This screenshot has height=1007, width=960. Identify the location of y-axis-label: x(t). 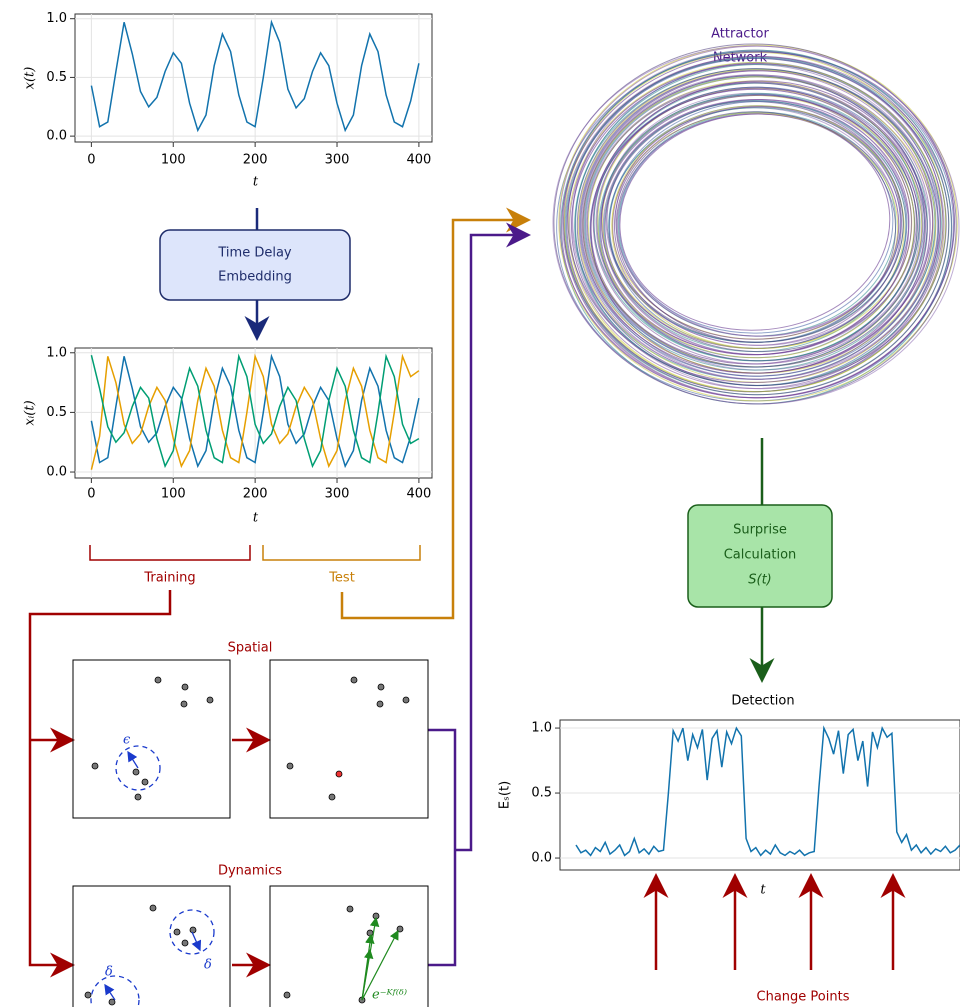
(30, 78).